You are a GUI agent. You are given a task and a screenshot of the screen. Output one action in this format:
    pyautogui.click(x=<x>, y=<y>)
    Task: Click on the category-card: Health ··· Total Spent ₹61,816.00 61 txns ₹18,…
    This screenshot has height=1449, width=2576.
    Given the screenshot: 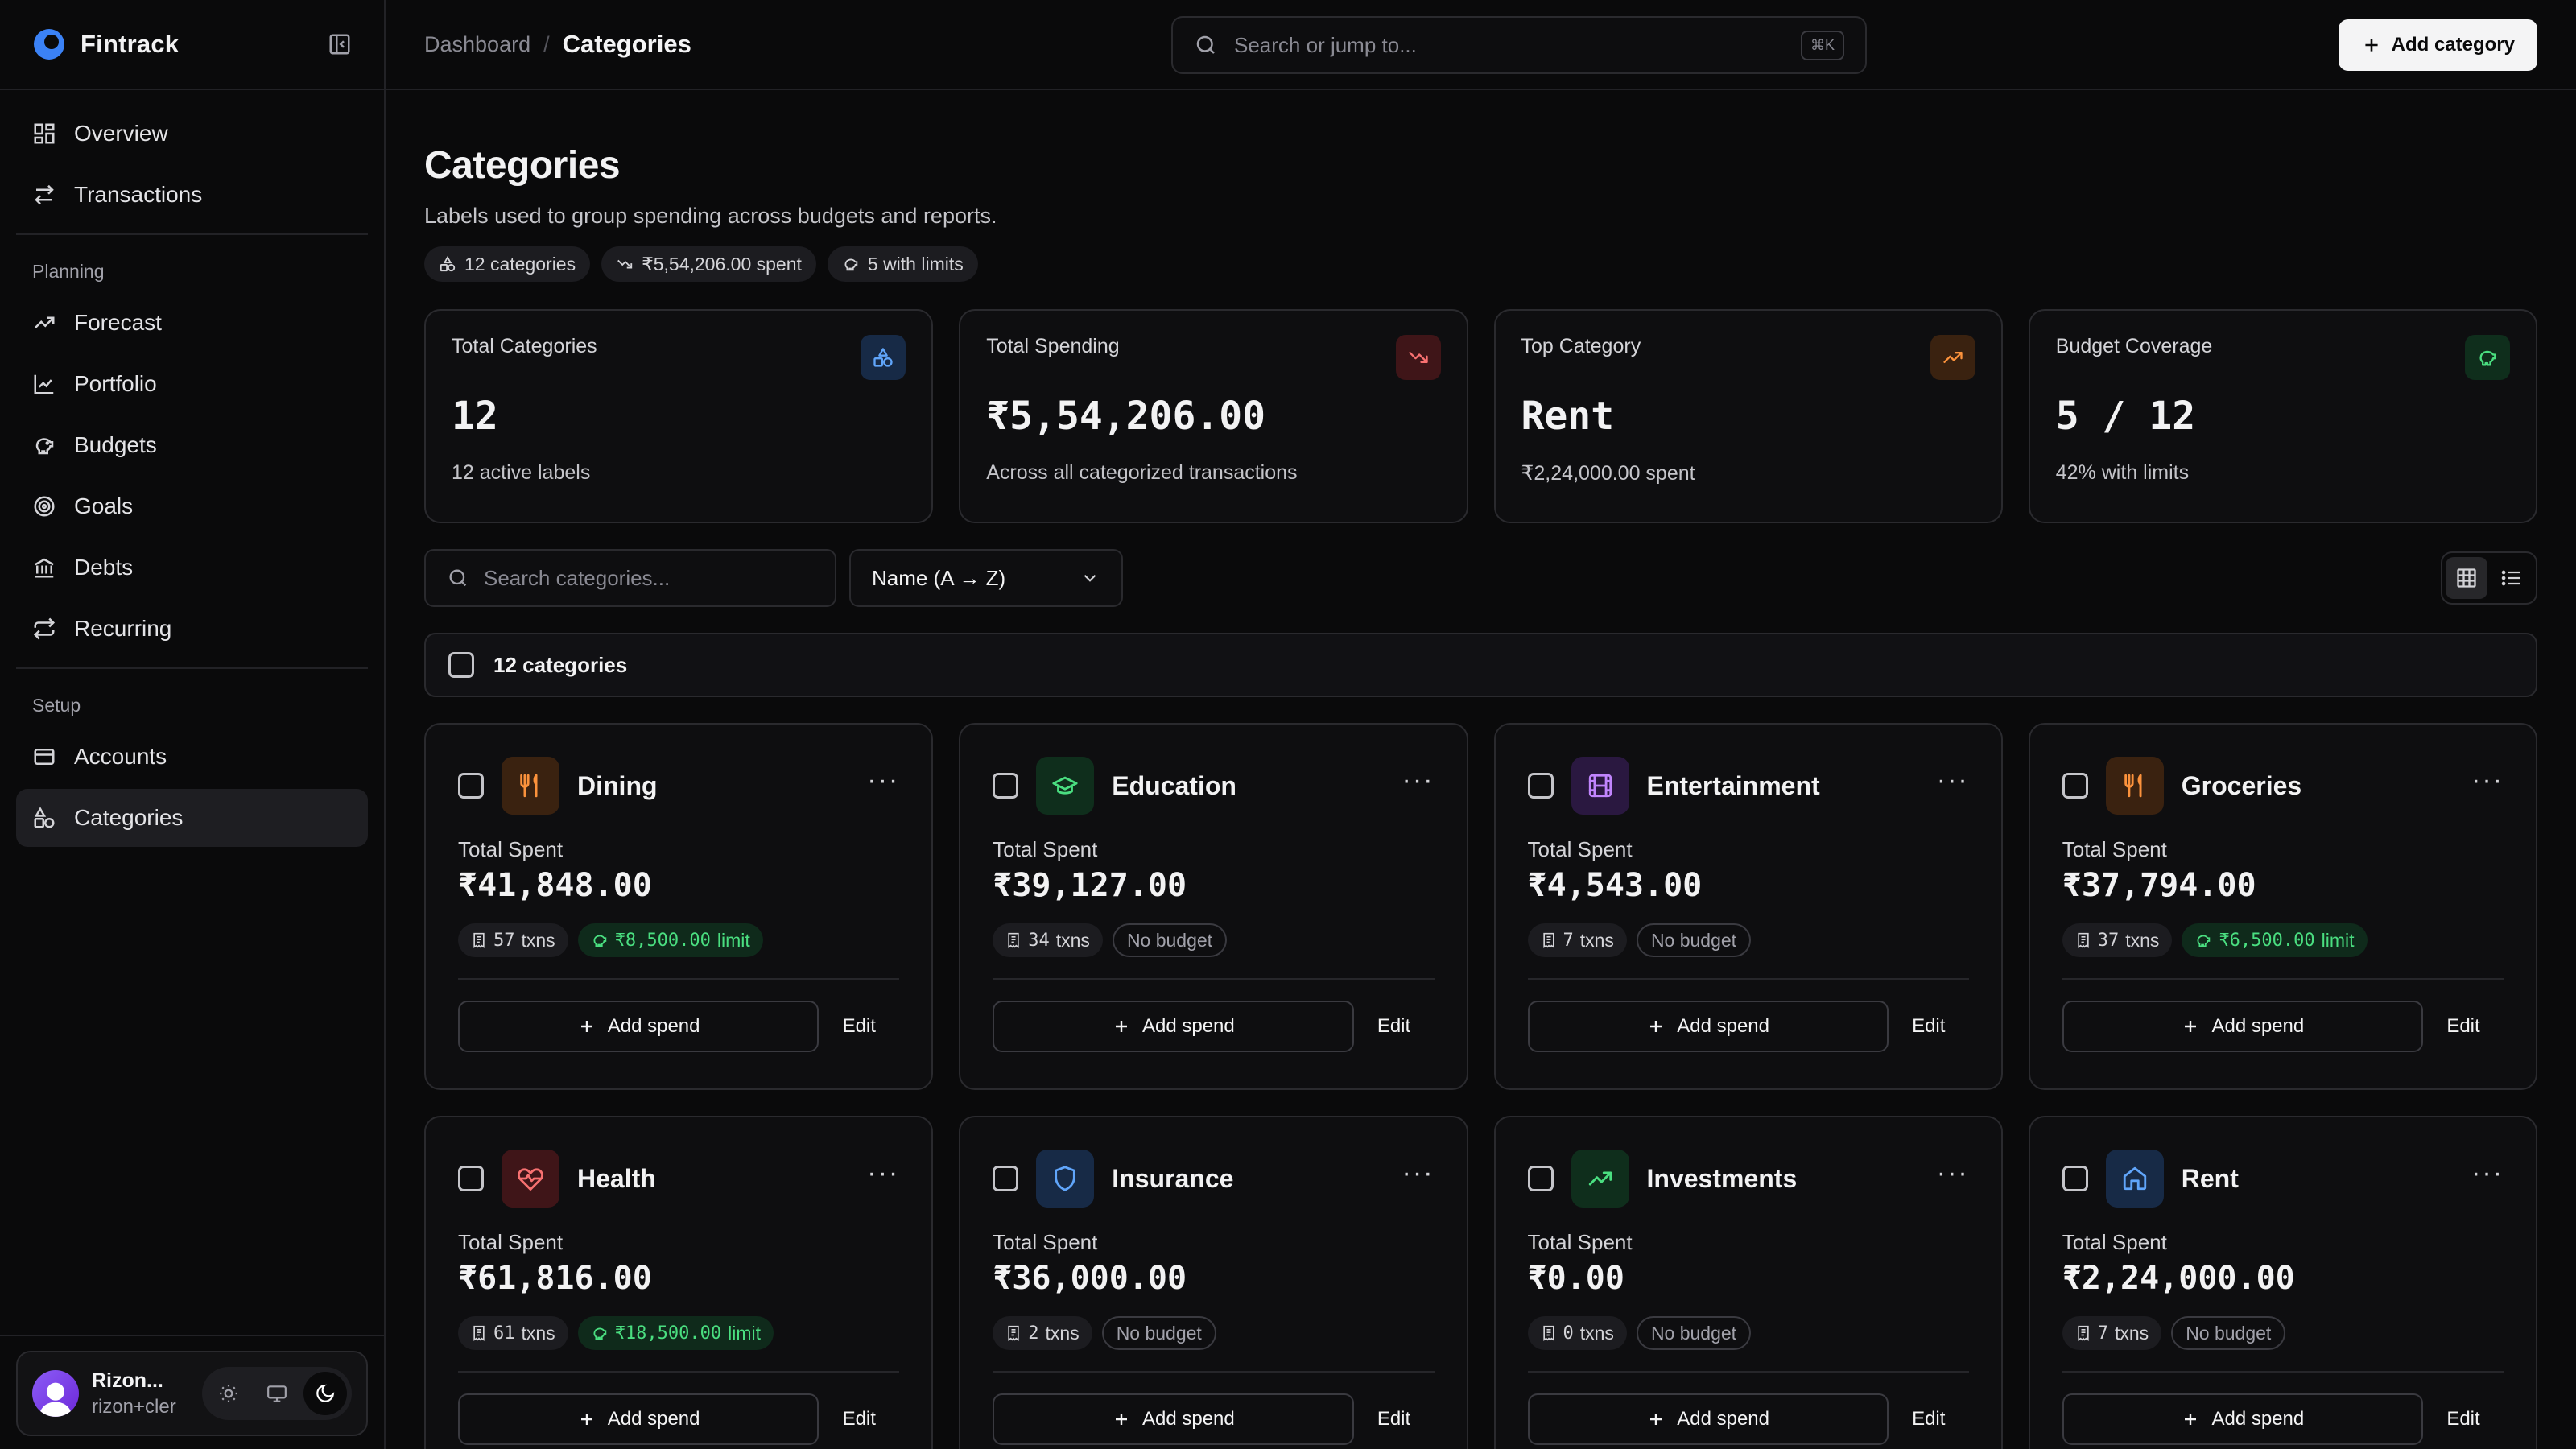 What is the action you would take?
    pyautogui.click(x=679, y=1282)
    